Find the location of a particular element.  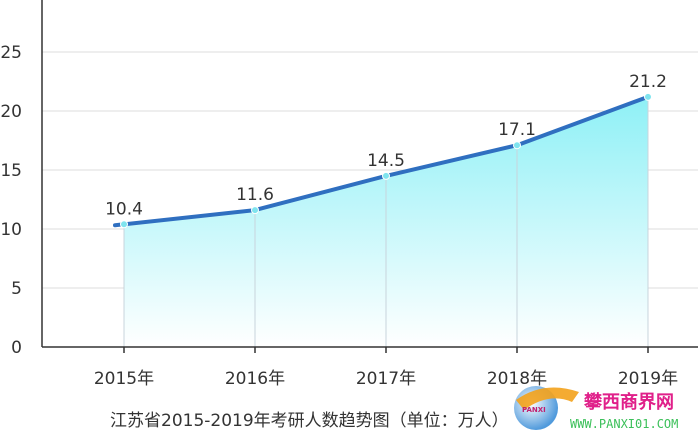

watermark-url: WWW.PANXI01.COM is located at coordinates (624, 424).